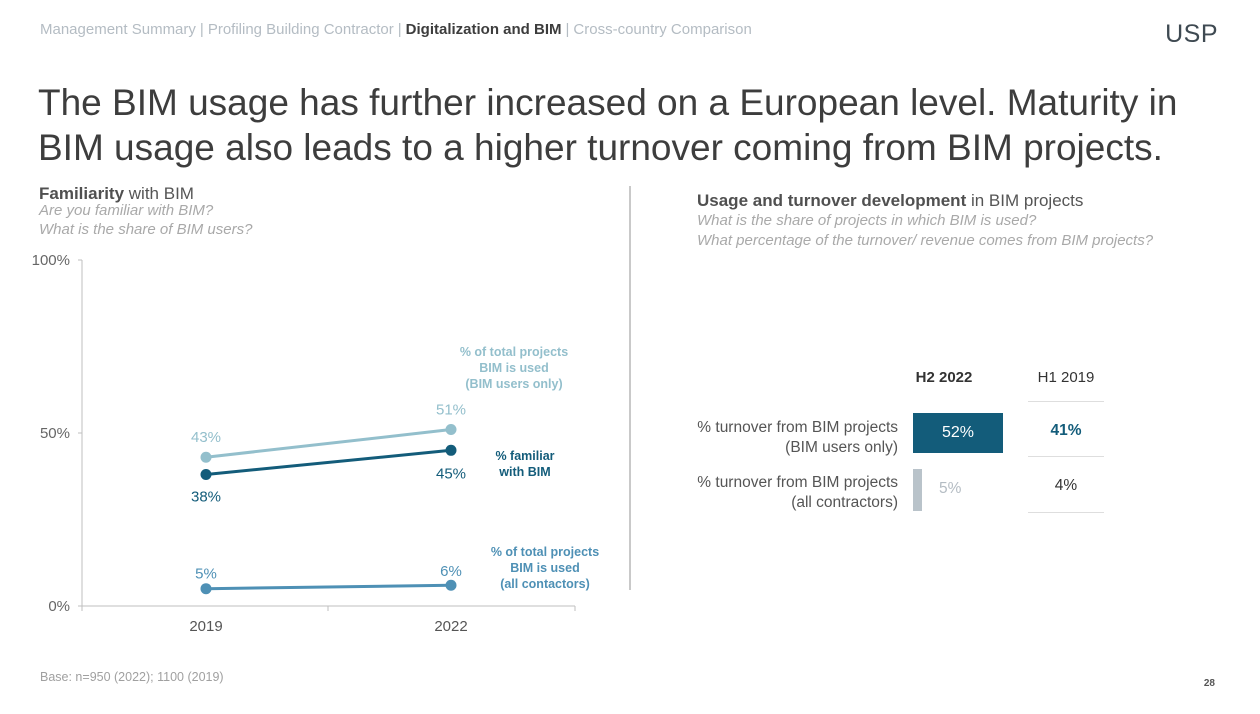 The height and width of the screenshot is (714, 1260). What do you see at coordinates (917, 490) in the screenshot?
I see `bar-h2-2022-all-contractors` at bounding box center [917, 490].